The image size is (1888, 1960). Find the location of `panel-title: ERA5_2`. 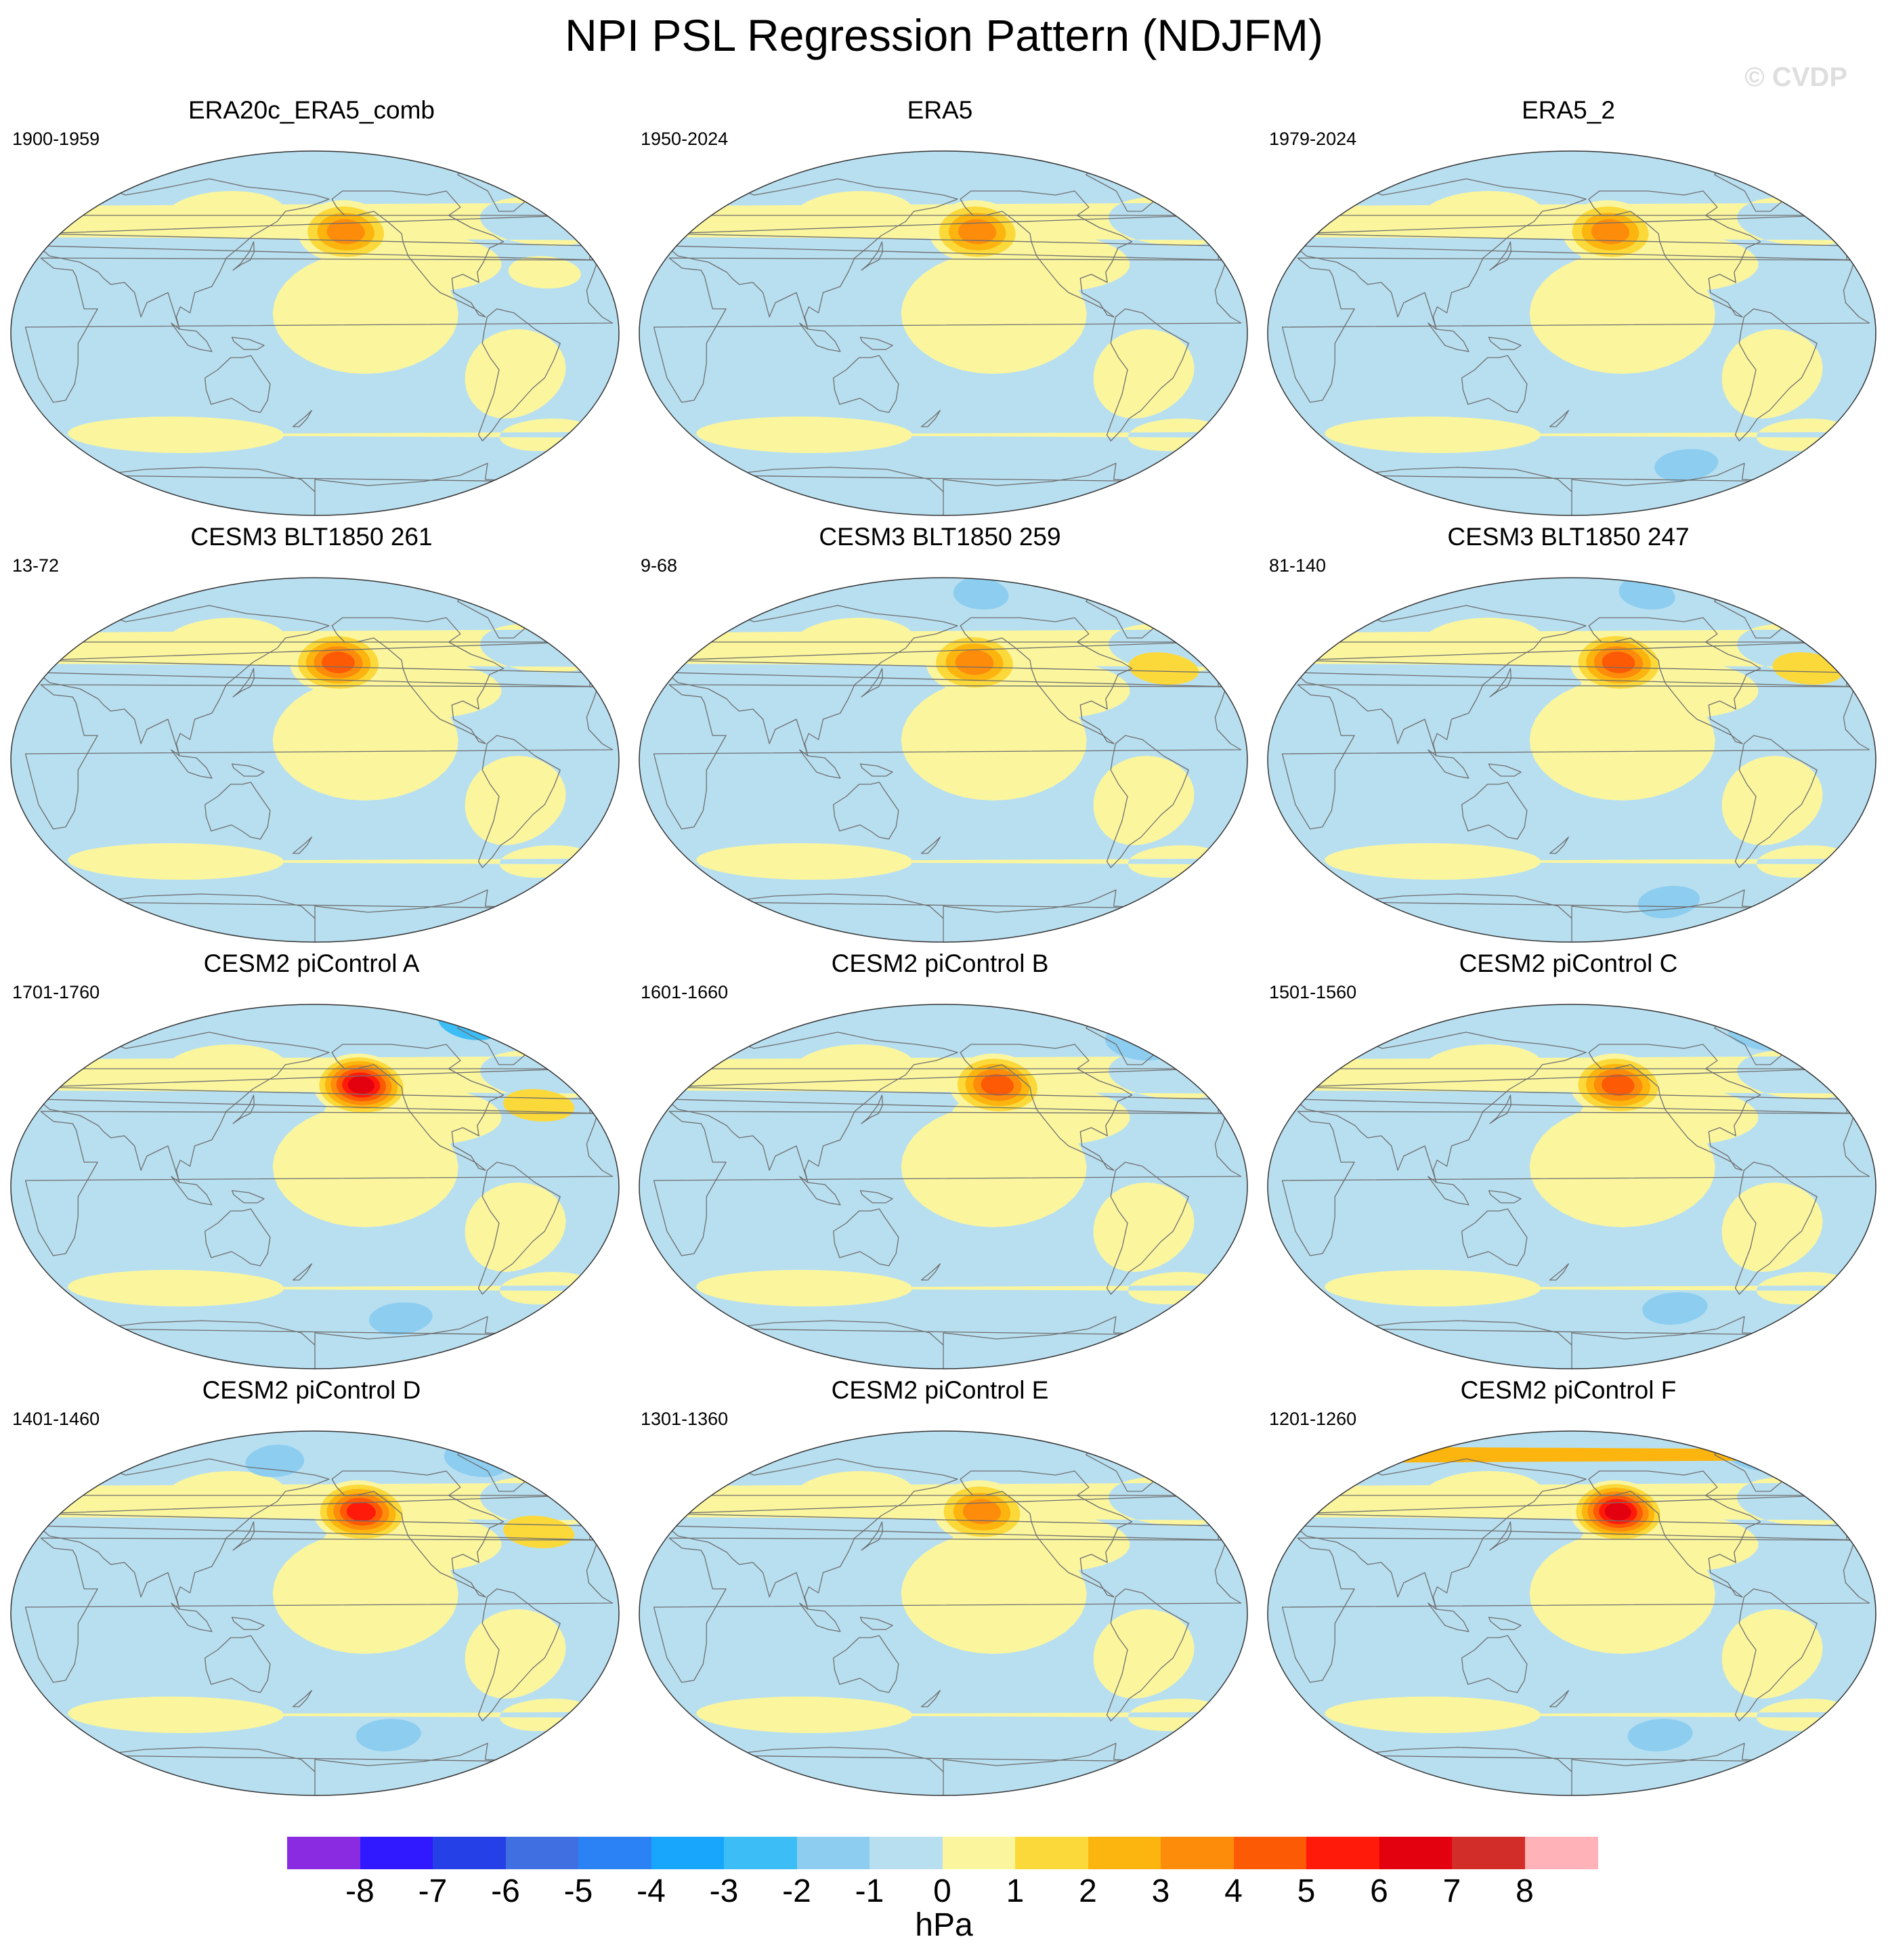

panel-title: ERA5_2 is located at coordinates (1568, 110).